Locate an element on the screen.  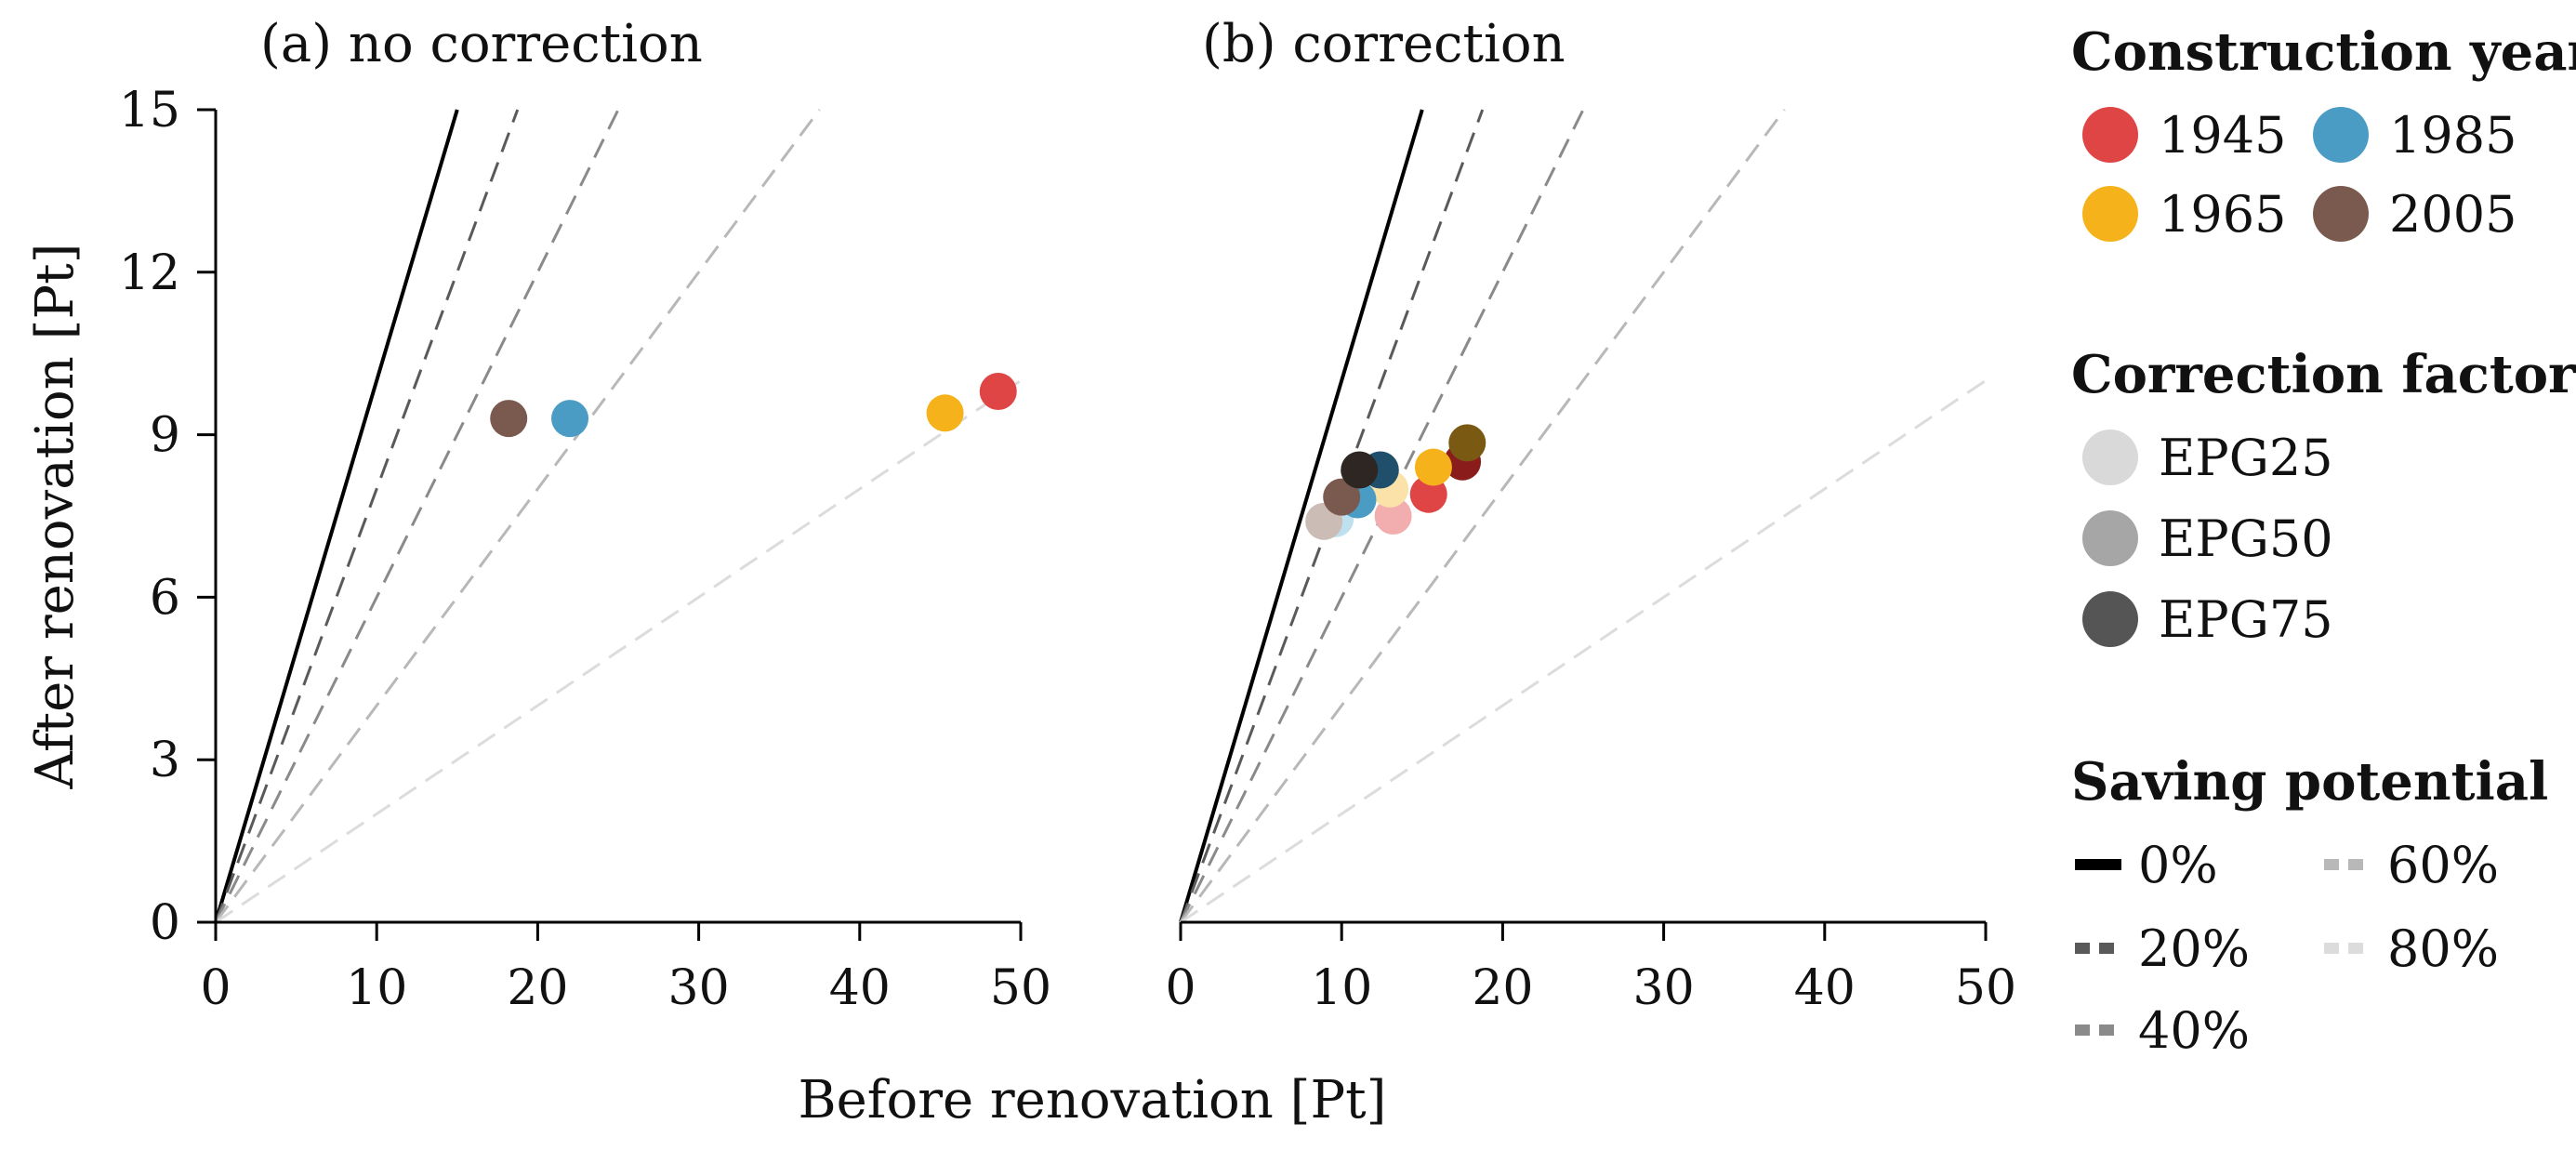
y-axis-label: After renovation [Pt] is located at coordinates (55, 517).